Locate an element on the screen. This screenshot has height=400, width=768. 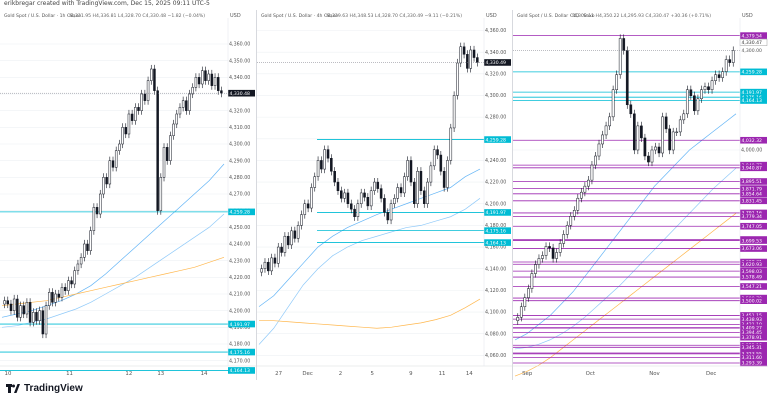
level-label: 3,345.31 is located at coordinates (752, 348).